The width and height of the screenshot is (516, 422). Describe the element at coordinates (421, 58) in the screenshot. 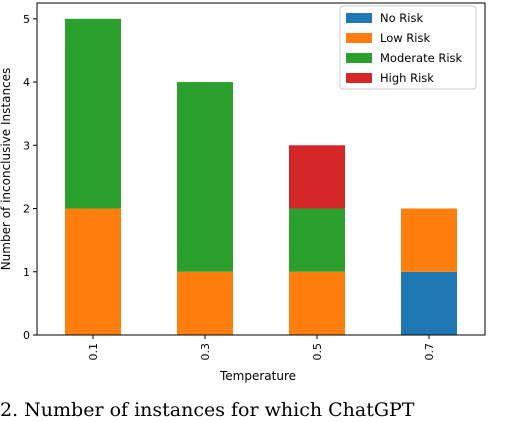

I see `legend-label: Moderate Risk` at that location.